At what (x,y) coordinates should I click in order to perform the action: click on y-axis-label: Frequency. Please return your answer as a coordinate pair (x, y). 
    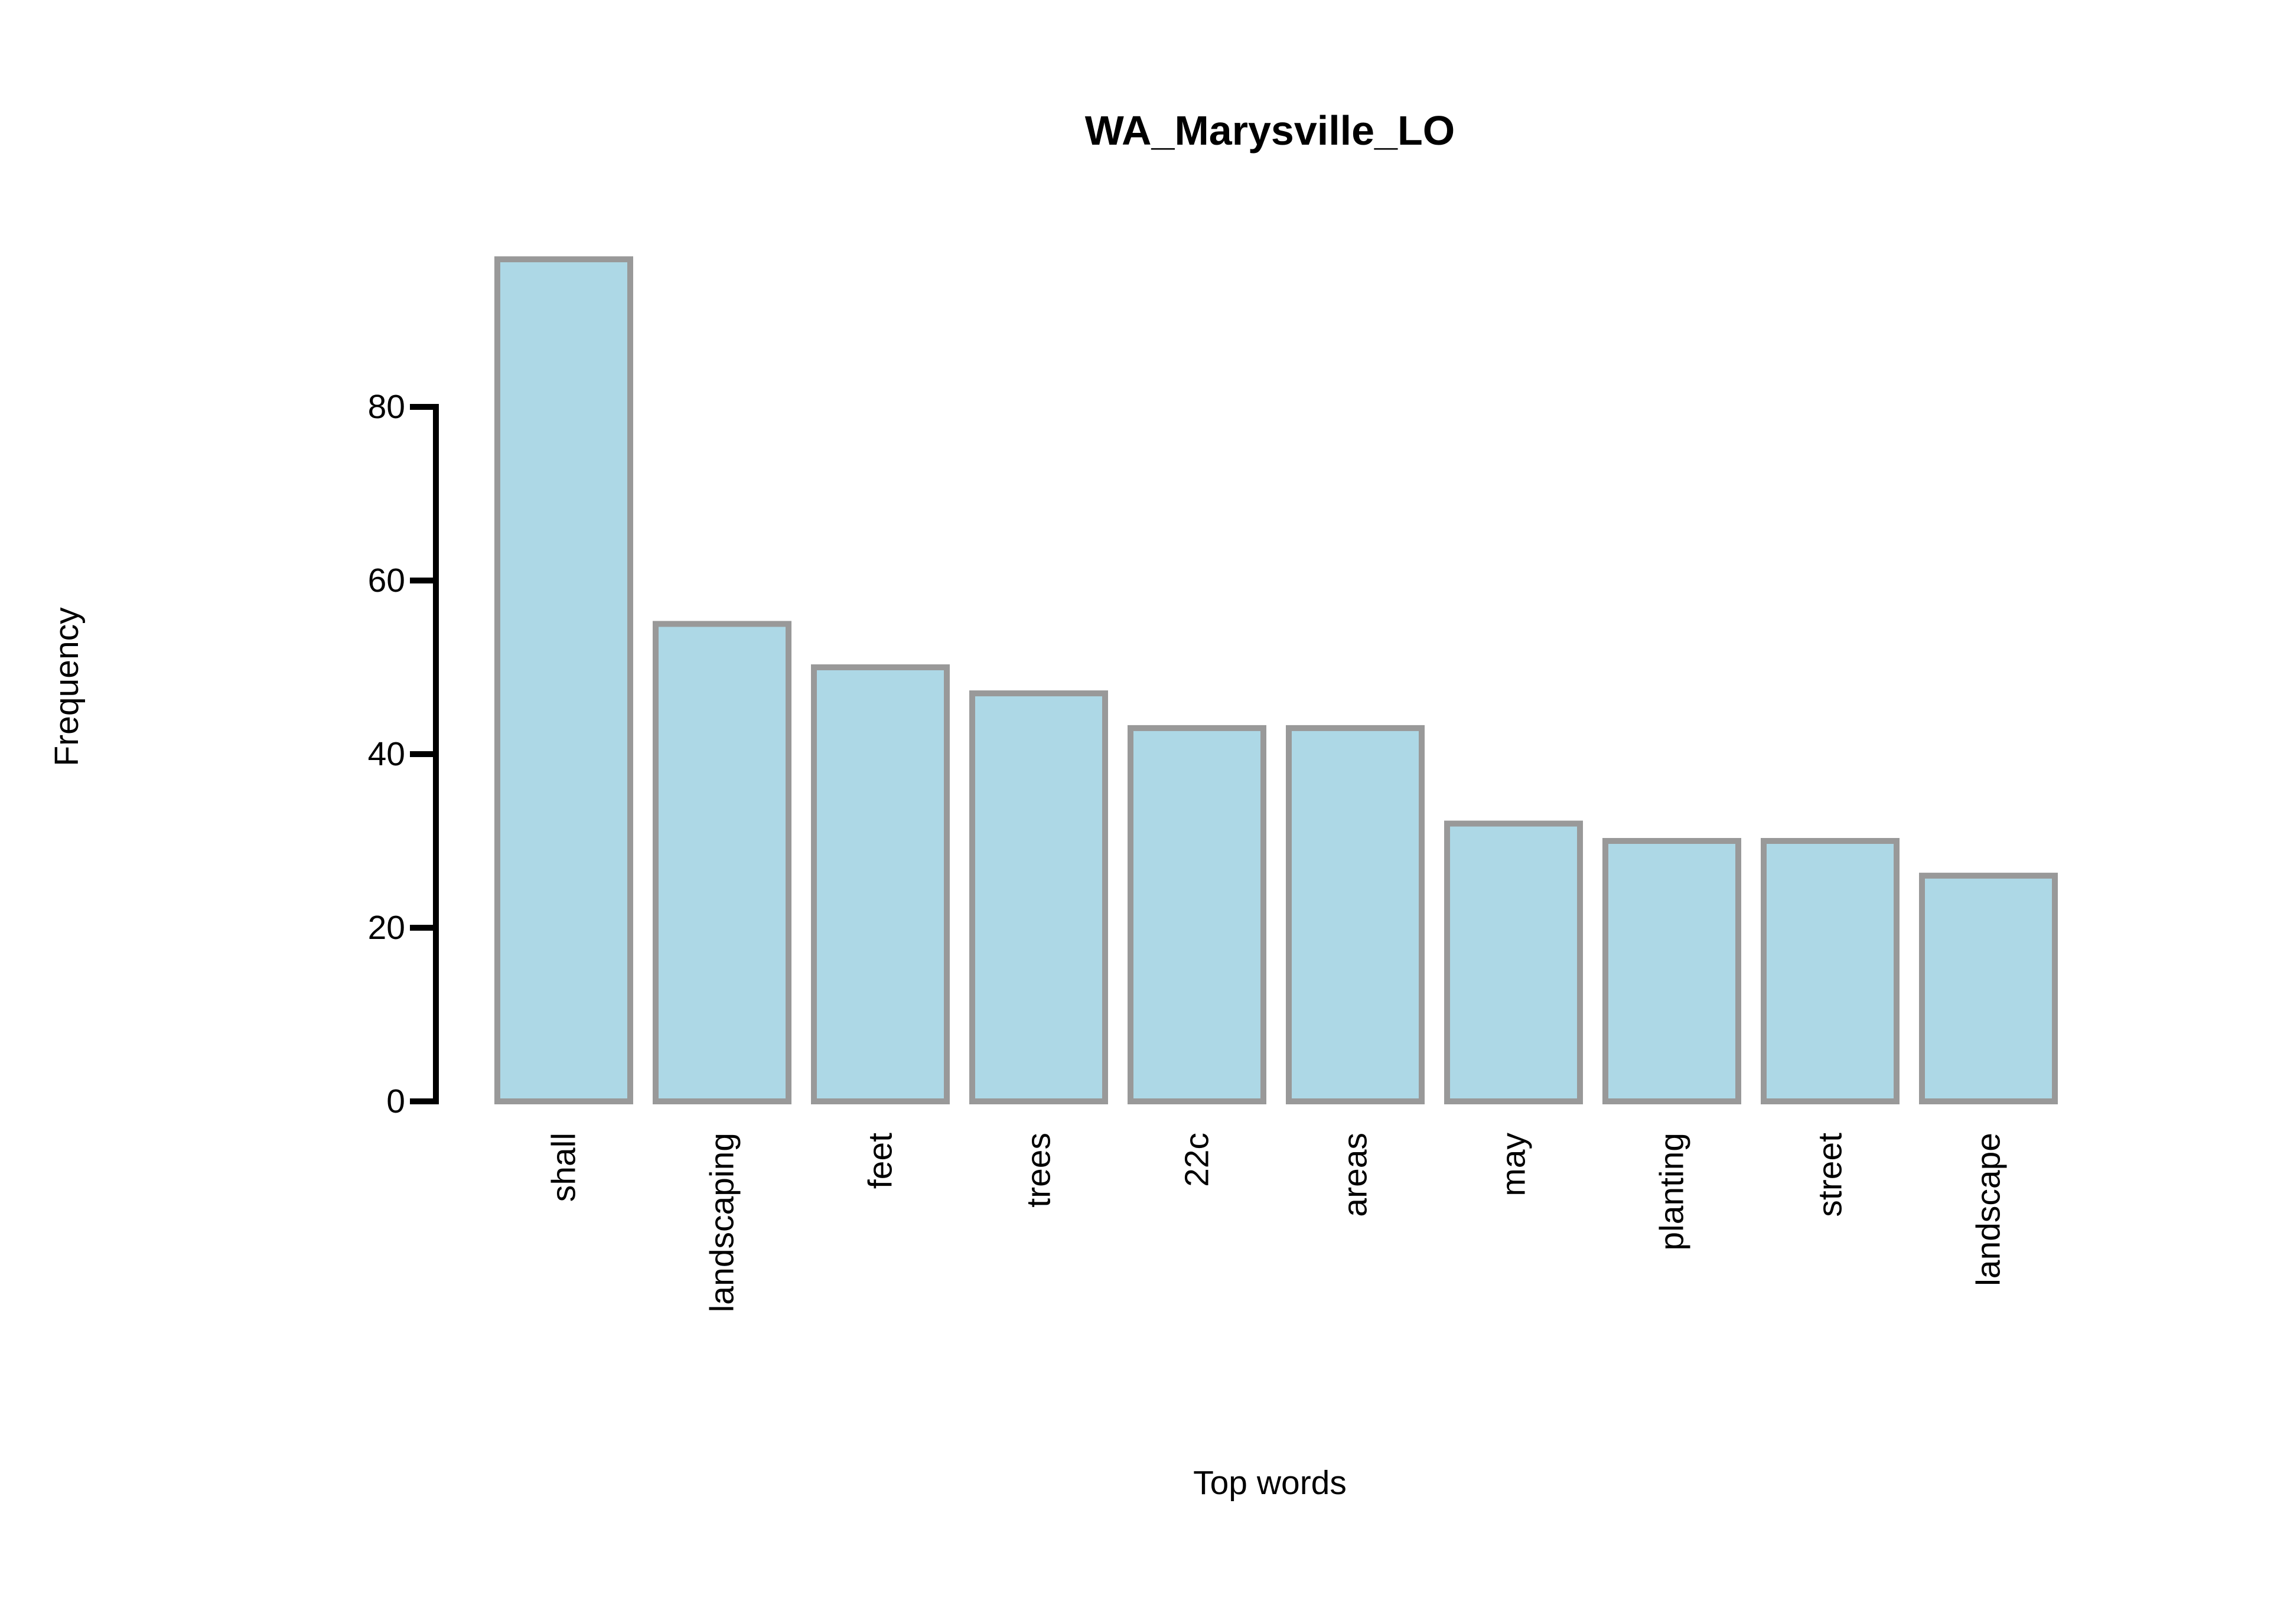
    Looking at the image, I should click on (67, 687).